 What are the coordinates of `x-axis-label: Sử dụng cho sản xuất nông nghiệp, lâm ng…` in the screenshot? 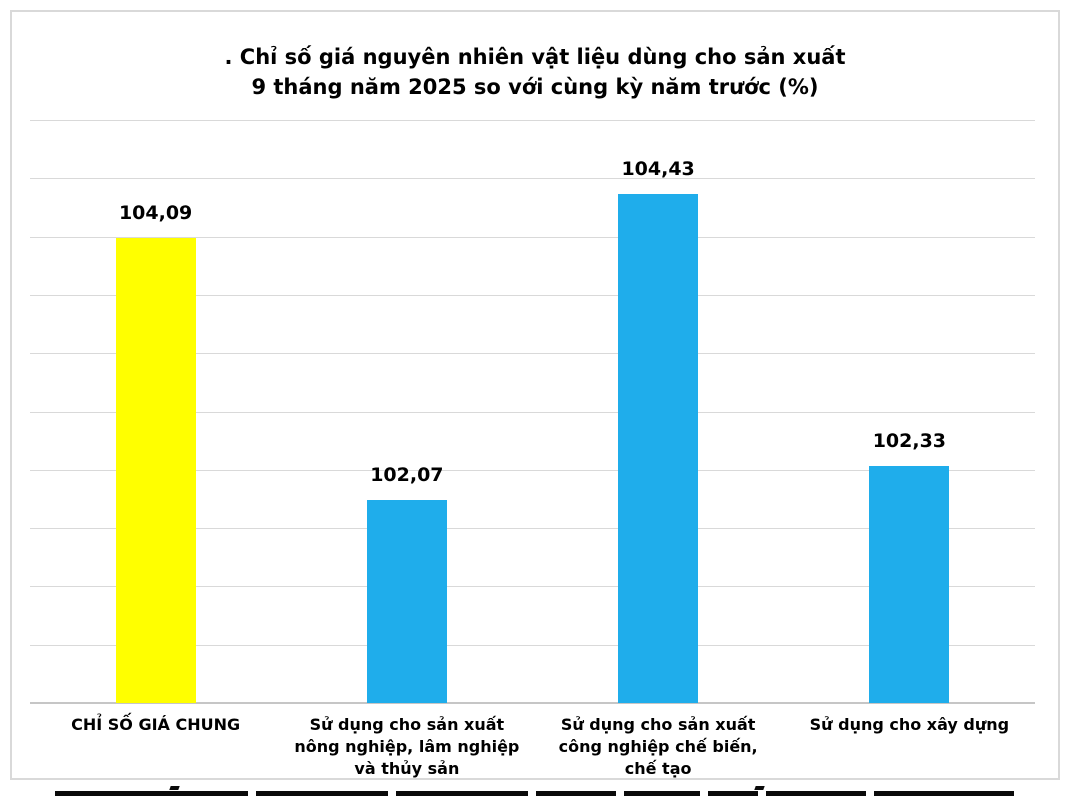 It's located at (407, 746).